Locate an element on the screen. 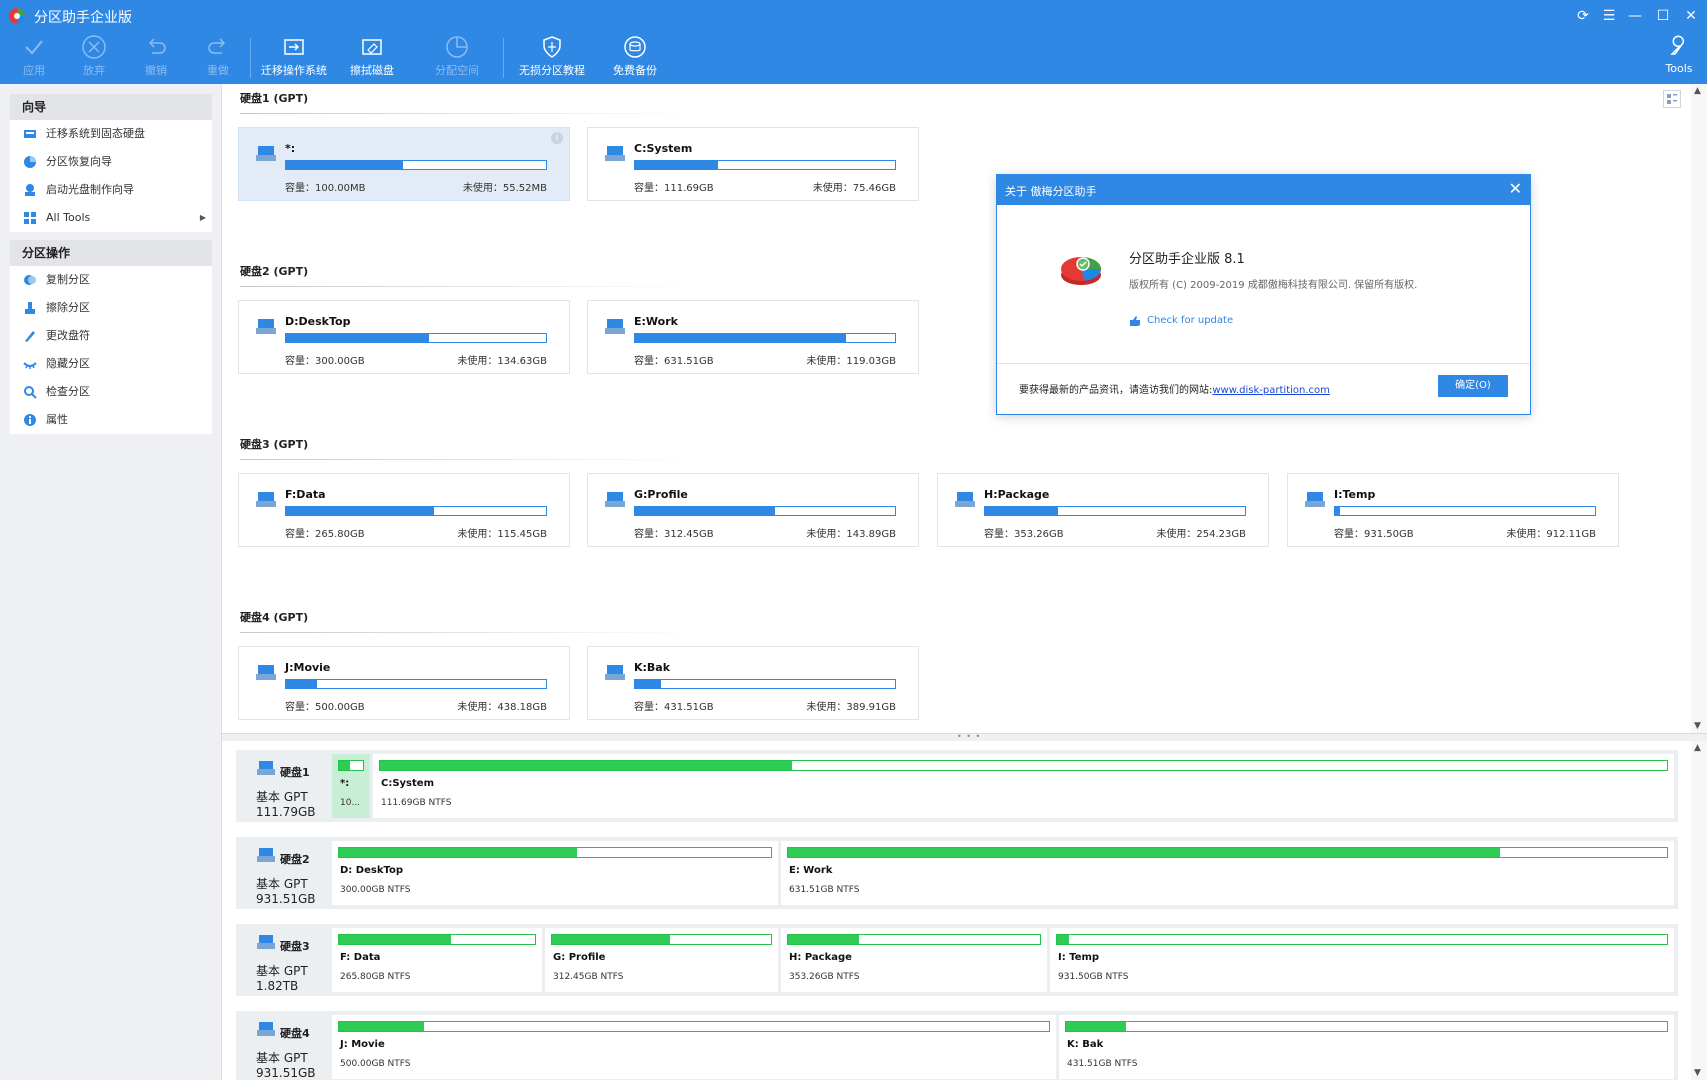  top-scrollbar: ▲ ▼ is located at coordinates (1699, 408).